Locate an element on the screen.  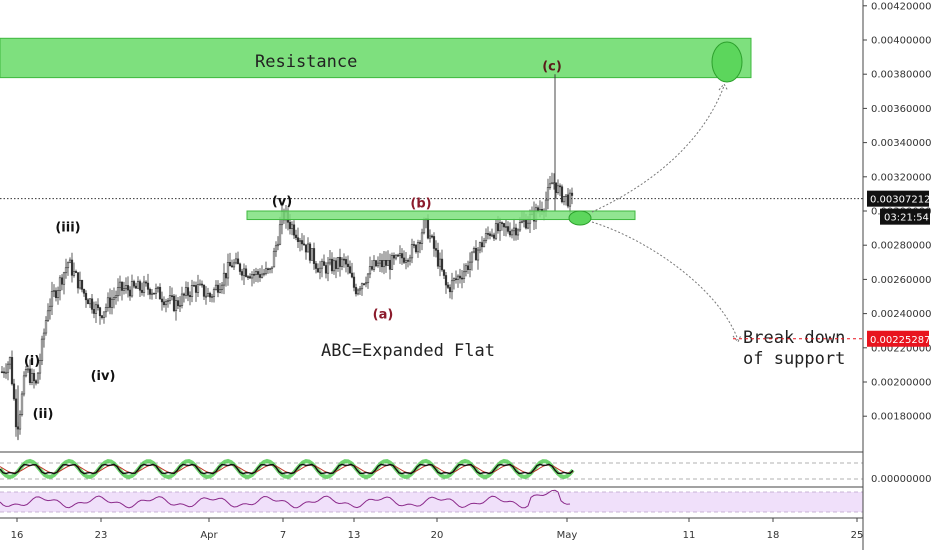
y-tick-label: 0.00380000 is located at coordinates (901, 75).